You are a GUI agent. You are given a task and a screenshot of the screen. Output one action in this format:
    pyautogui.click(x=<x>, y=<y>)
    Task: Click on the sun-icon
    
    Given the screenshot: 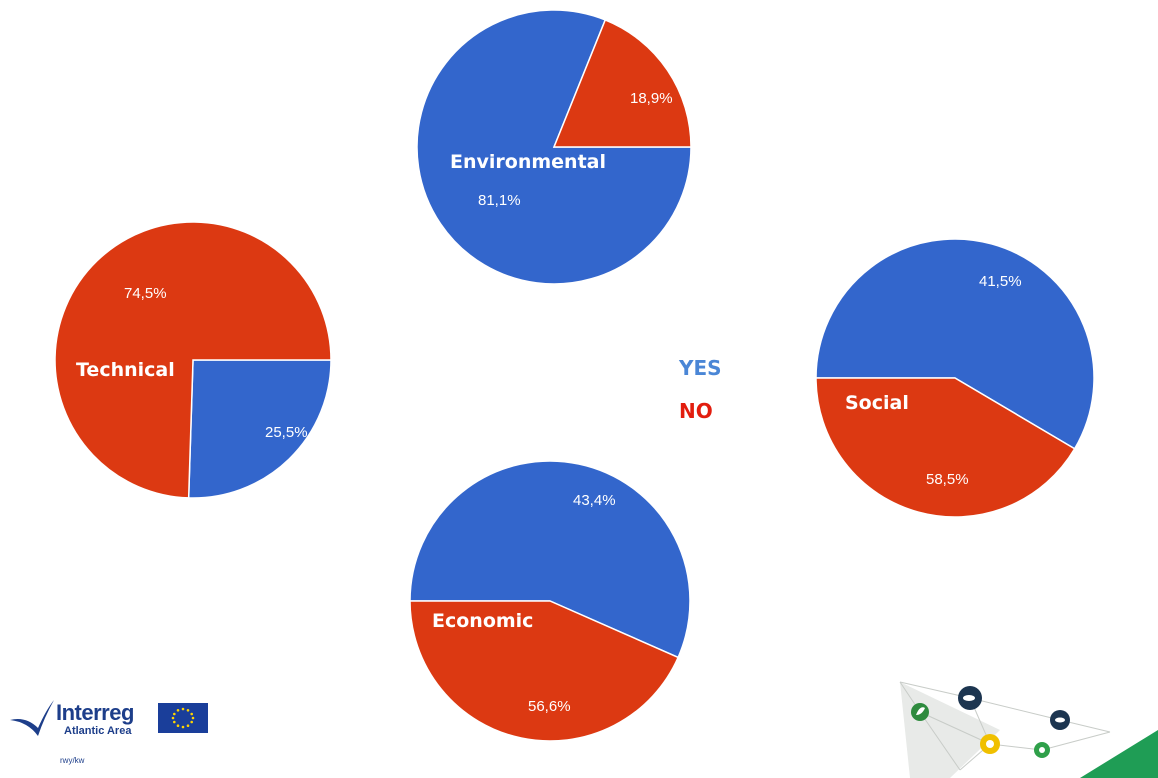 What is the action you would take?
    pyautogui.click(x=990, y=744)
    